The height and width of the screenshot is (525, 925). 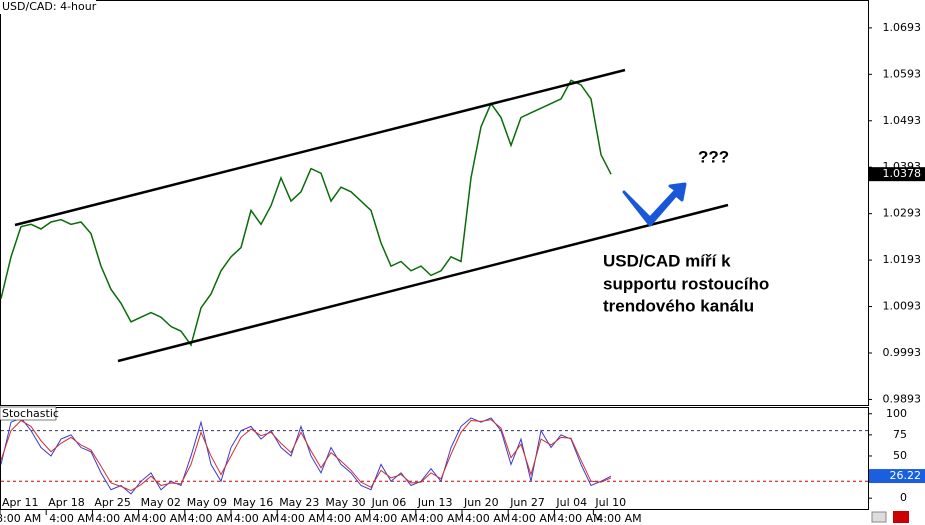 What do you see at coordinates (902, 306) in the screenshot?
I see `y-tick-label: 1.0093` at bounding box center [902, 306].